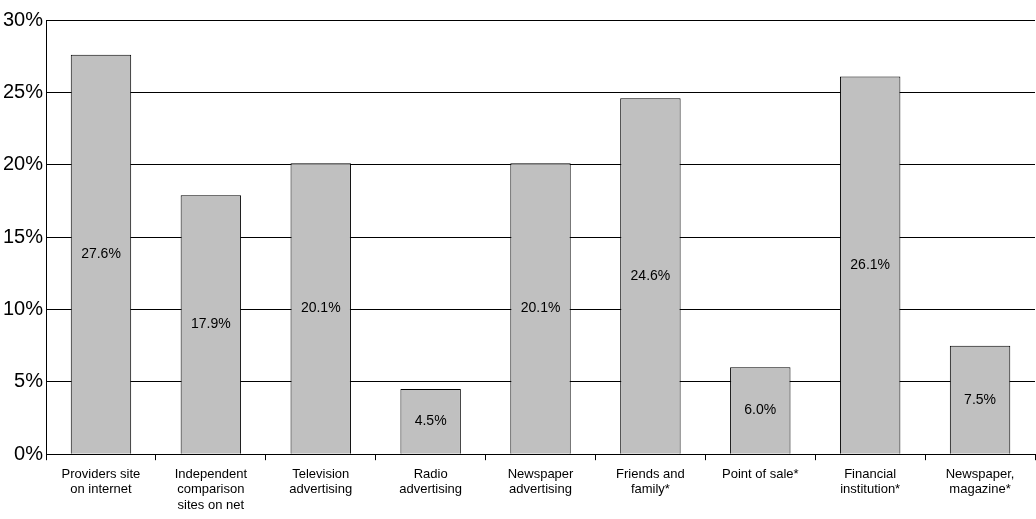 This screenshot has height=519, width=1036. What do you see at coordinates (23, 18) in the screenshot?
I see `y-tick-label: 30%` at bounding box center [23, 18].